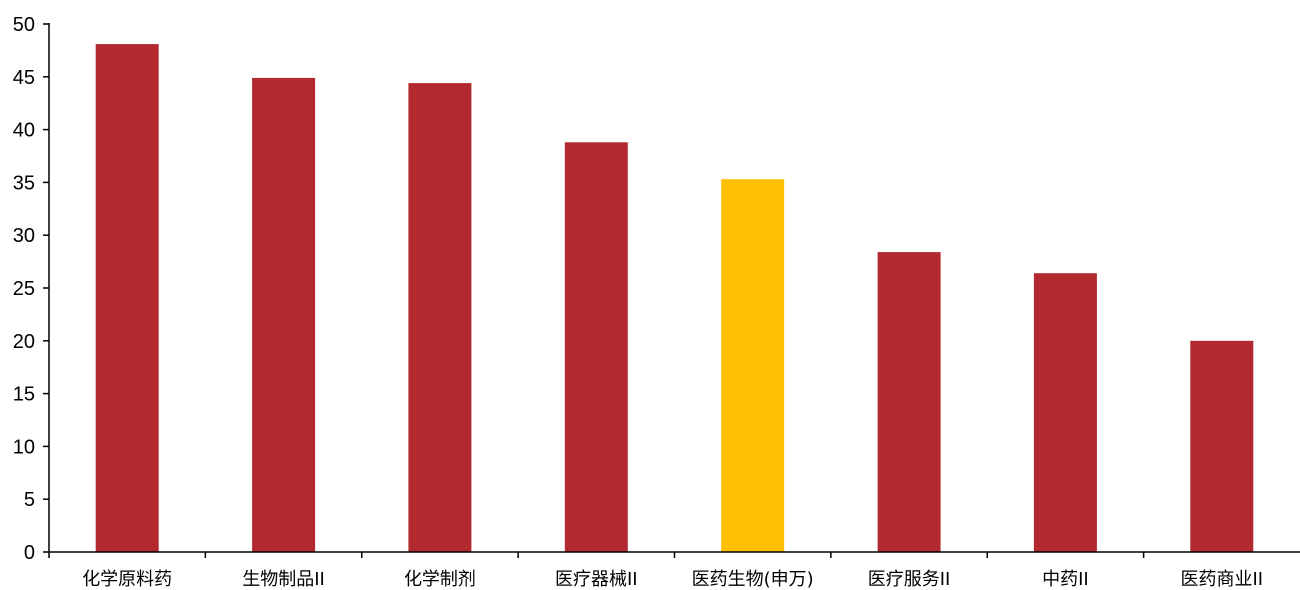  I want to click on y-tick-label-7: 35, so click(24, 183).